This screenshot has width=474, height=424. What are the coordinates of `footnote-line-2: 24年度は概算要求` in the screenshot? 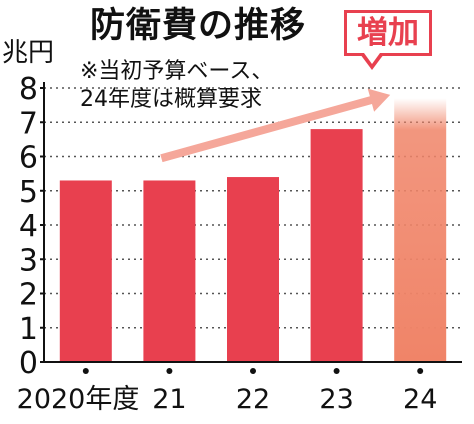 It's located at (171, 99).